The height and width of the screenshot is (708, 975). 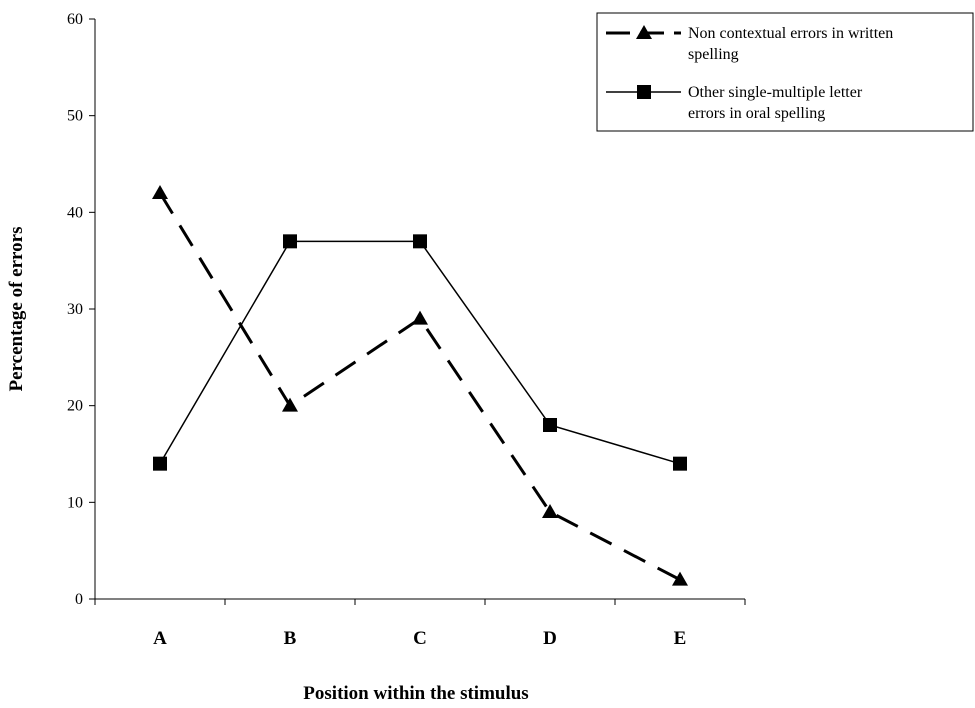 I want to click on legend-label: Other single-multiple letter, so click(x=775, y=92).